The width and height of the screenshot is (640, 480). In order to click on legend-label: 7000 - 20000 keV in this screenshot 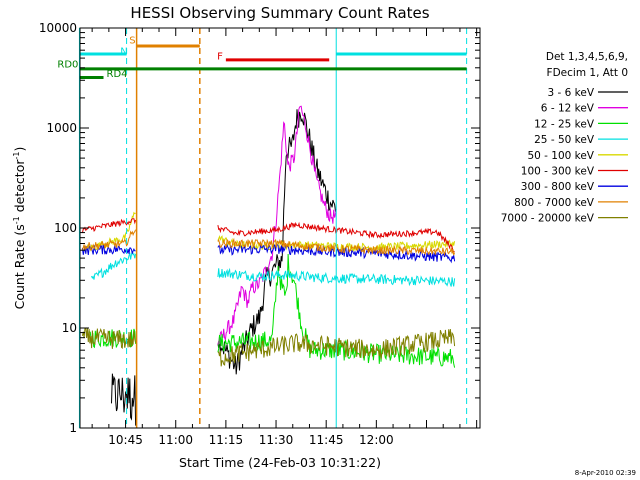, I will do `click(548, 219)`.